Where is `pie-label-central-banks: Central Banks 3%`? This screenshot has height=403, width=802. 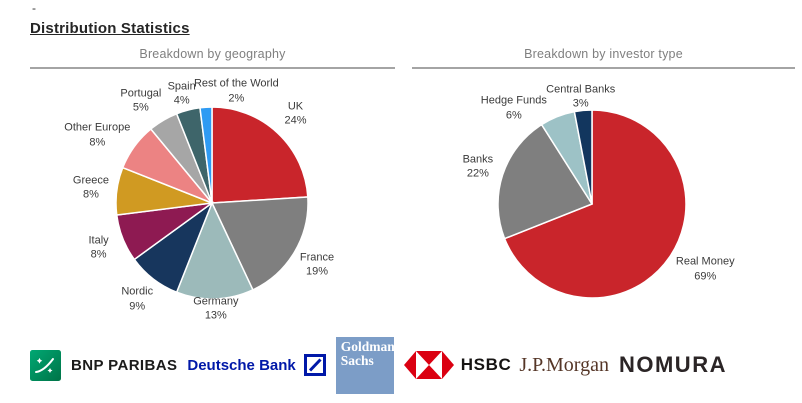
pie-label-central-banks: Central Banks 3% is located at coordinates (581, 96).